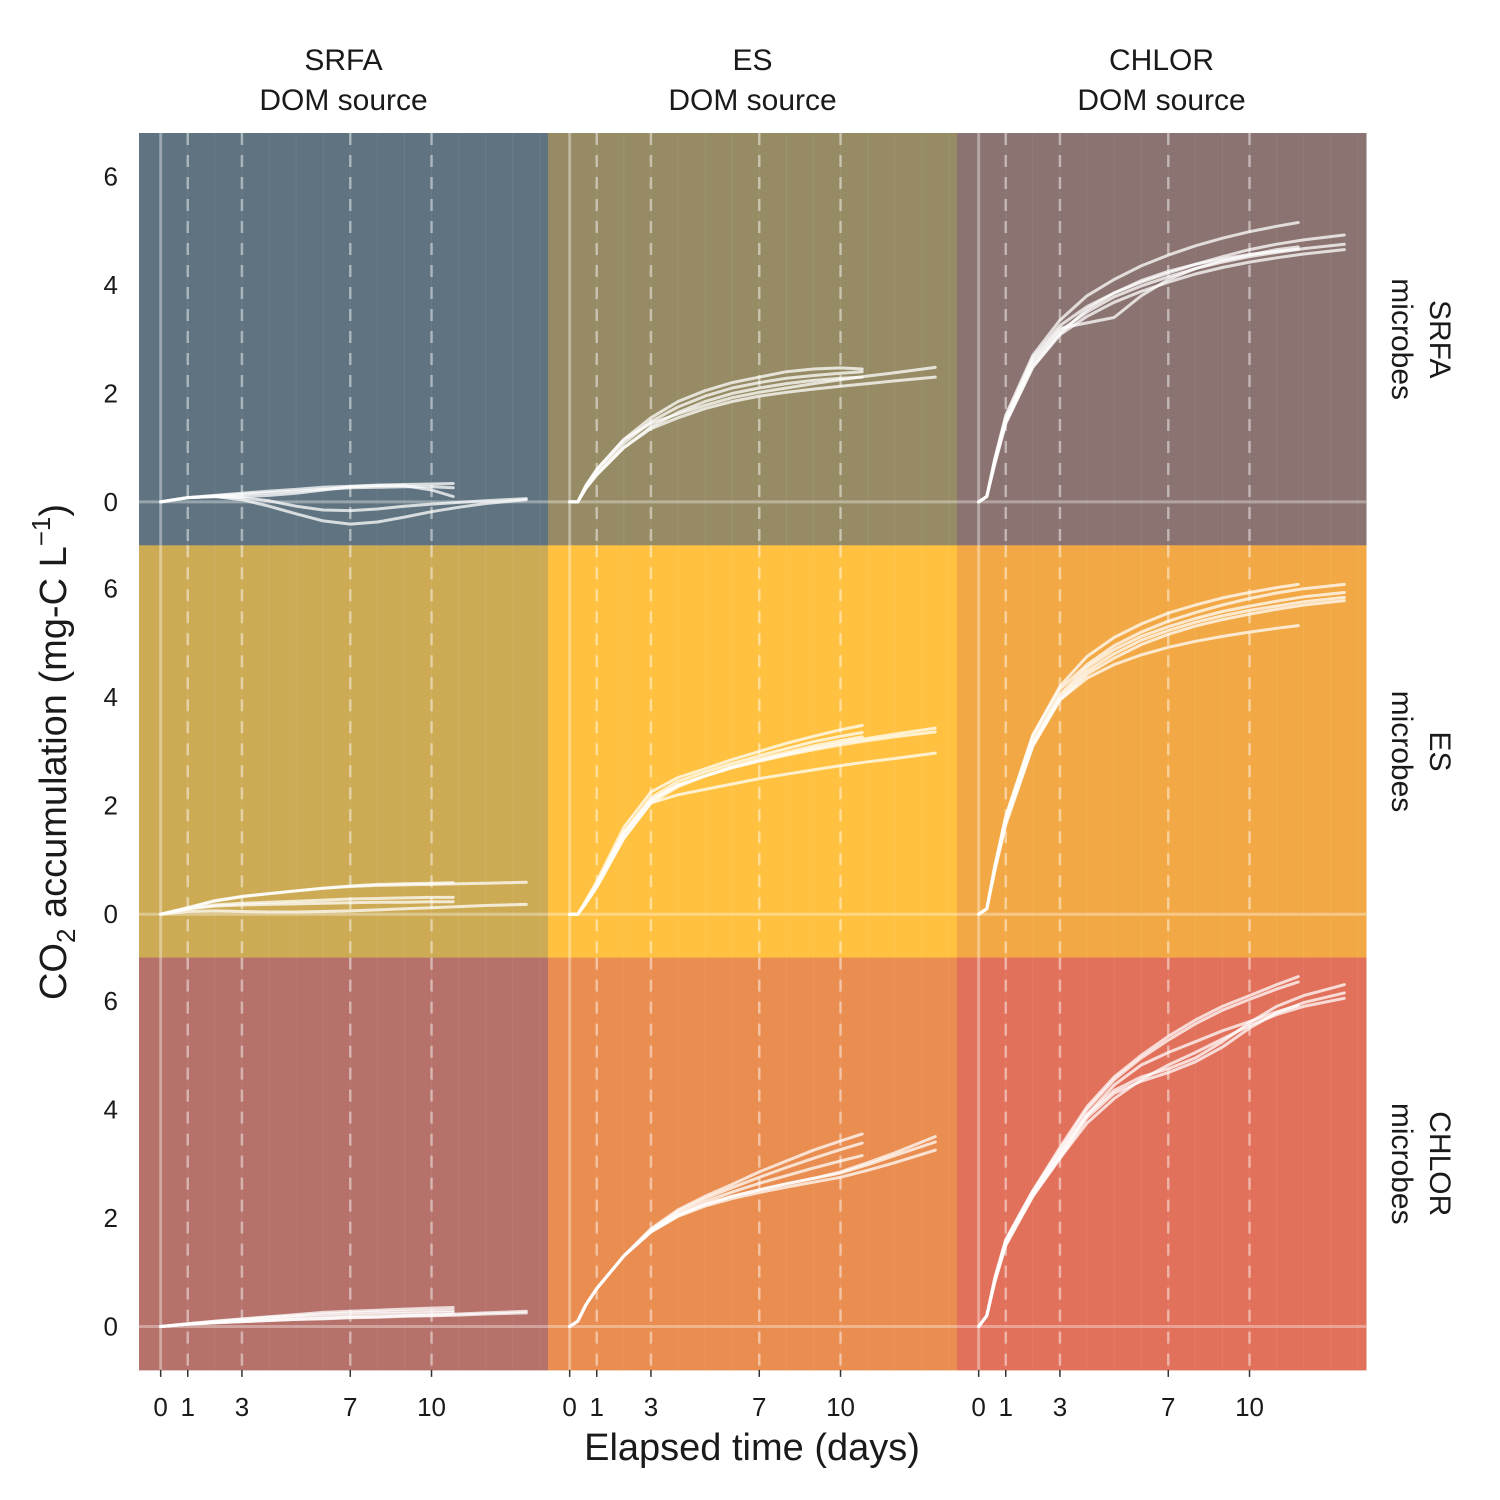  What do you see at coordinates (752, 60) in the screenshot?
I see `column-label-es: ES` at bounding box center [752, 60].